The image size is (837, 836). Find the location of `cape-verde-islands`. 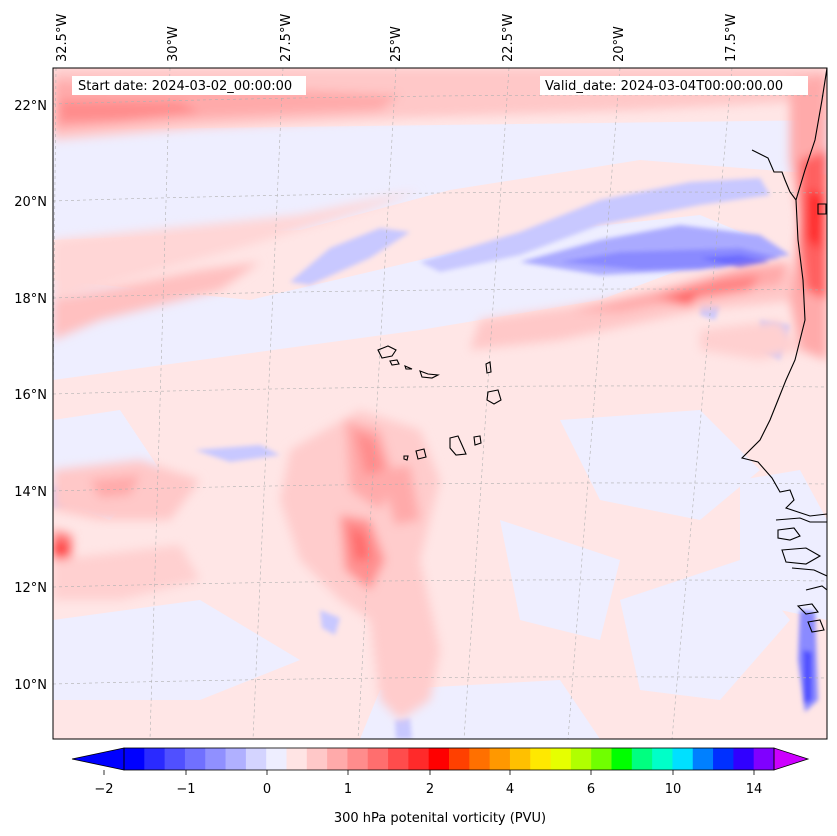

cape-verde-islands is located at coordinates (439, 403).